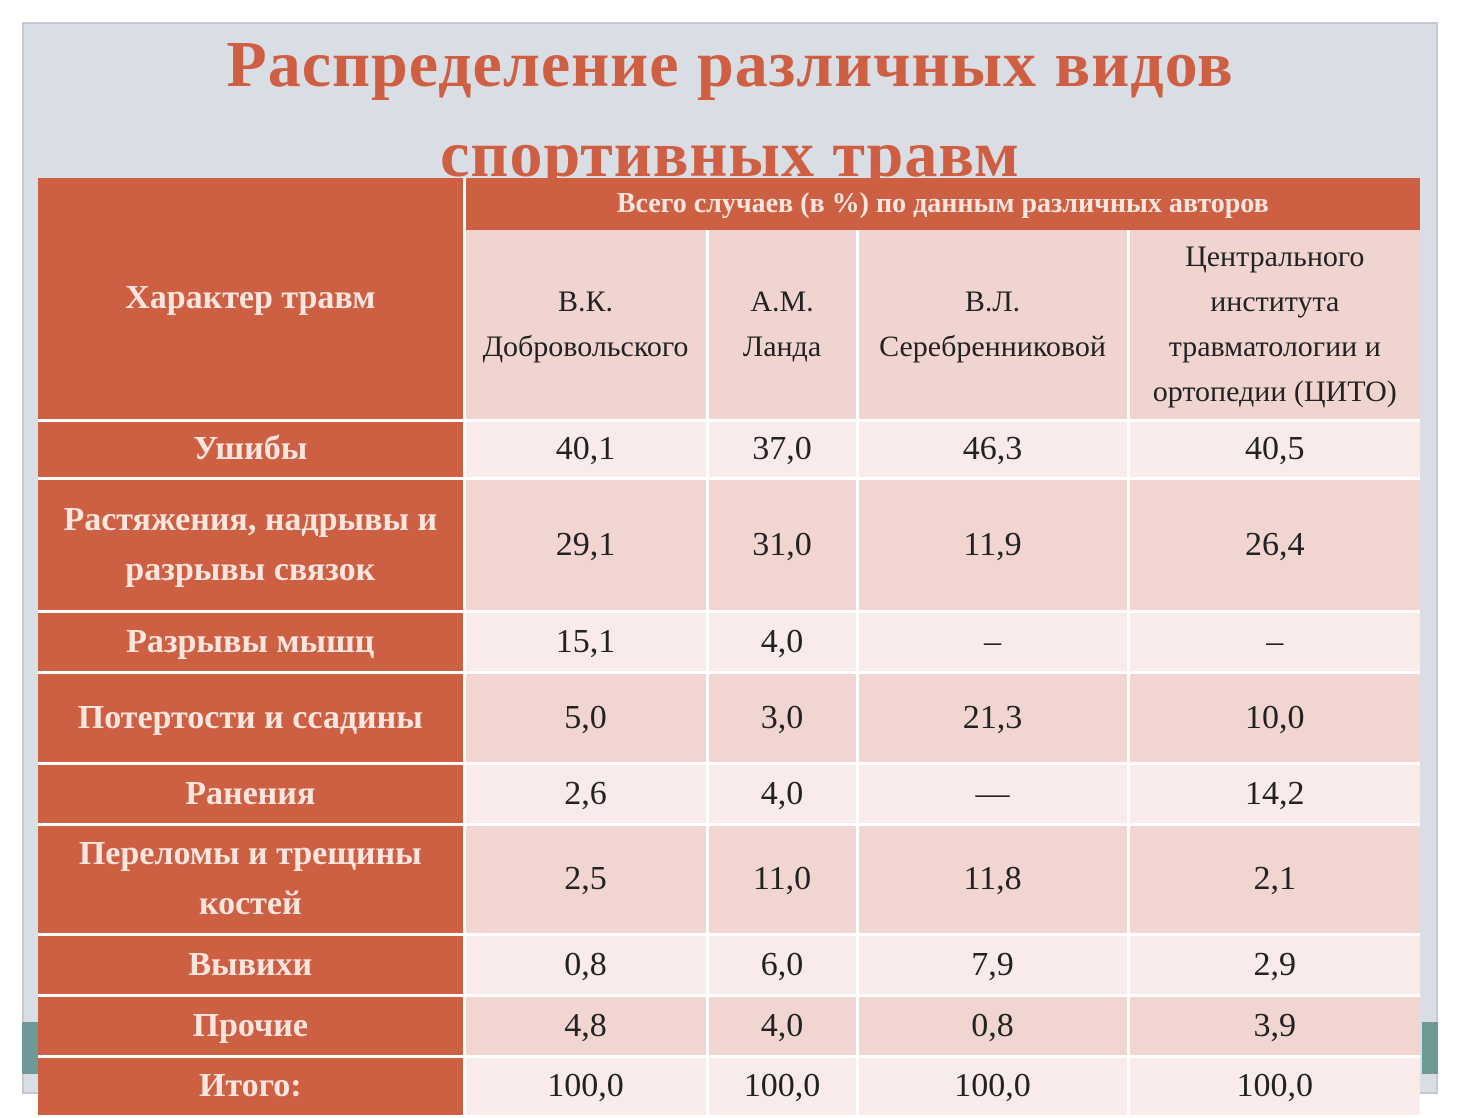 The width and height of the screenshot is (1460, 1118). What do you see at coordinates (251, 545) in the screenshot?
I see `injury-type-label: Растяжения, надрывы и разрывы связок` at bounding box center [251, 545].